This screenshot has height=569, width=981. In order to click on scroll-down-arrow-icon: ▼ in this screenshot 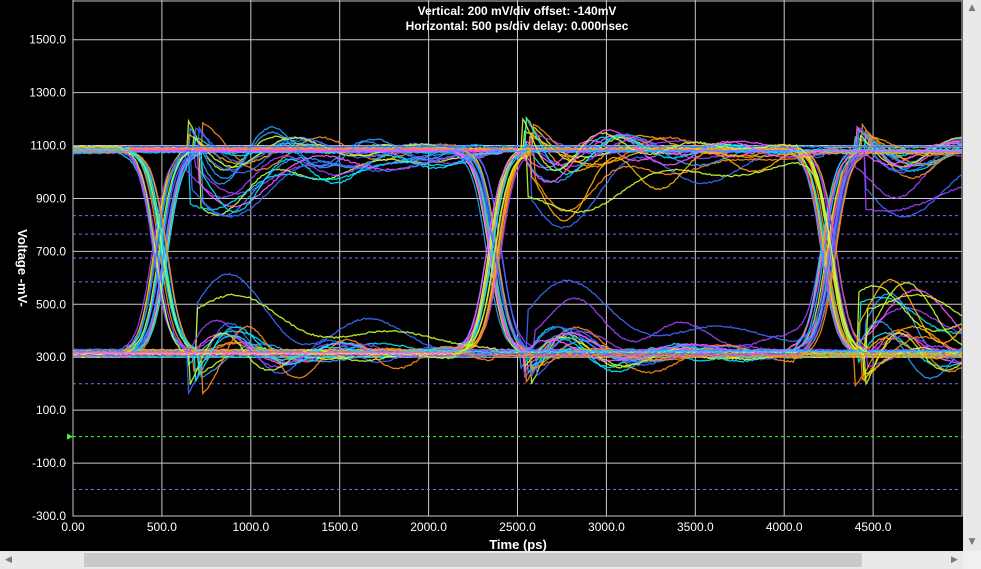, I will do `click(972, 542)`.